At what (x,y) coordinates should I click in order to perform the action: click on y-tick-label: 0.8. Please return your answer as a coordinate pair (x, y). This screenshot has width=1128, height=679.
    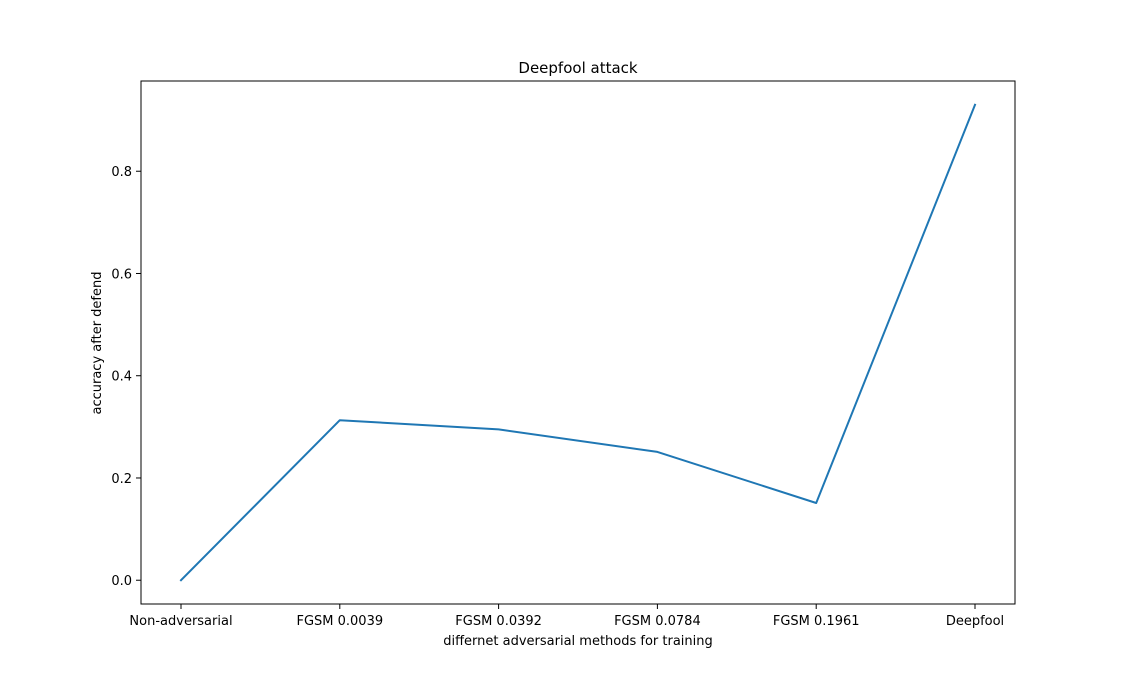
    Looking at the image, I should click on (121, 172).